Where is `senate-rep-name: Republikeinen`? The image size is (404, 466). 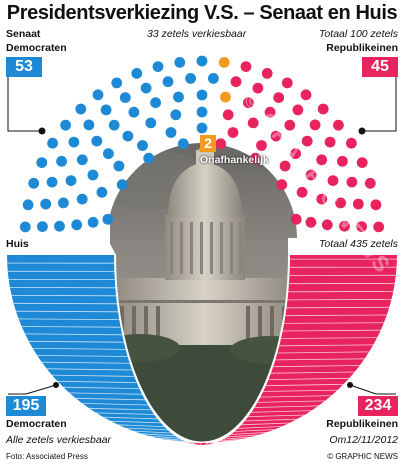
senate-rep-name: Republikeinen is located at coordinates (362, 48).